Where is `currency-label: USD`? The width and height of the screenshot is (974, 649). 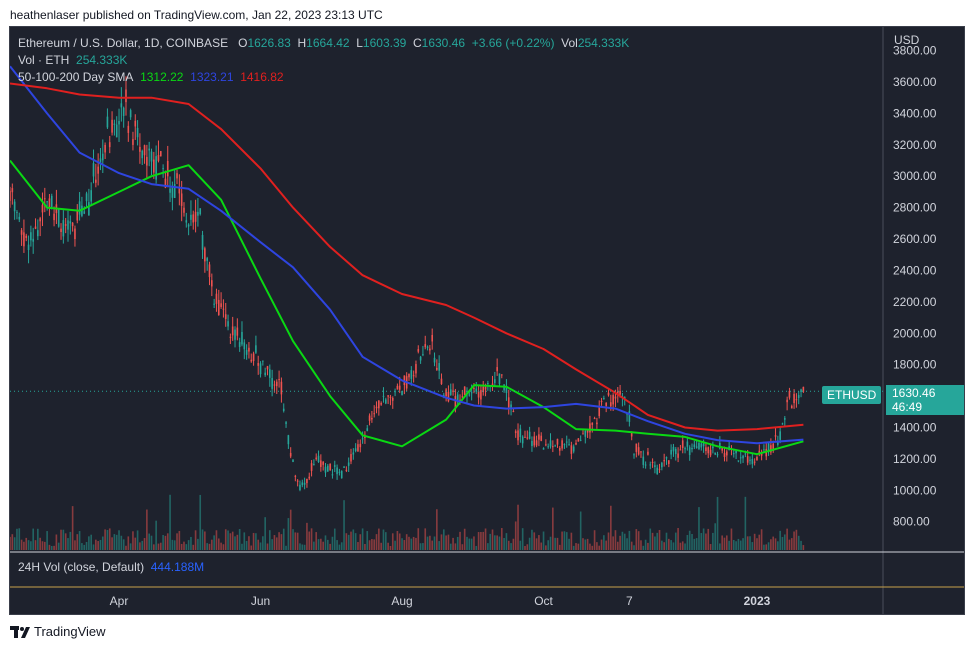 currency-label: USD is located at coordinates (907, 40).